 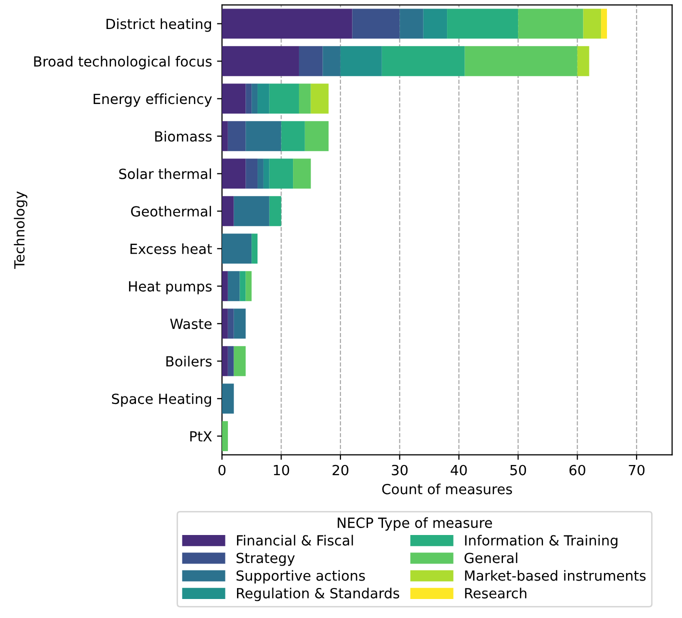 I want to click on y-tick-label: Biomass, so click(x=183, y=136).